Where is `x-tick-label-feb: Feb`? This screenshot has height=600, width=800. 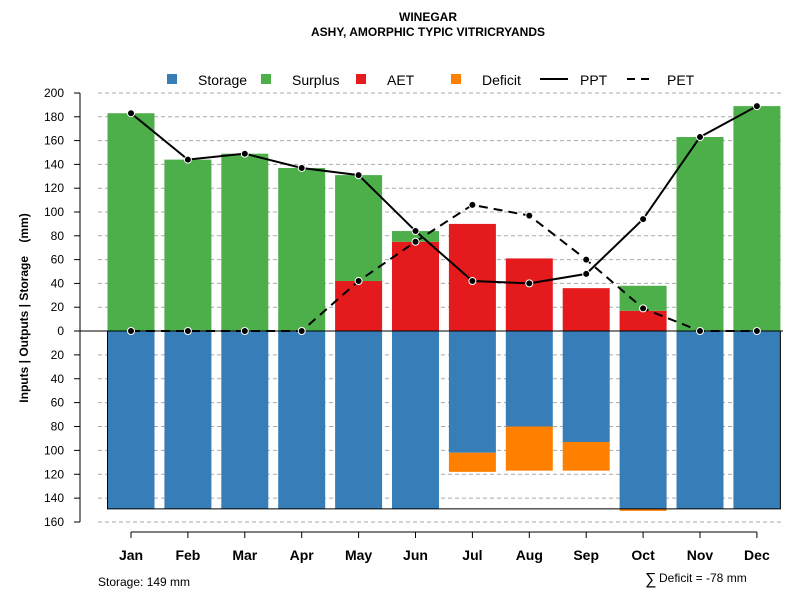
x-tick-label-feb: Feb is located at coordinates (187, 555).